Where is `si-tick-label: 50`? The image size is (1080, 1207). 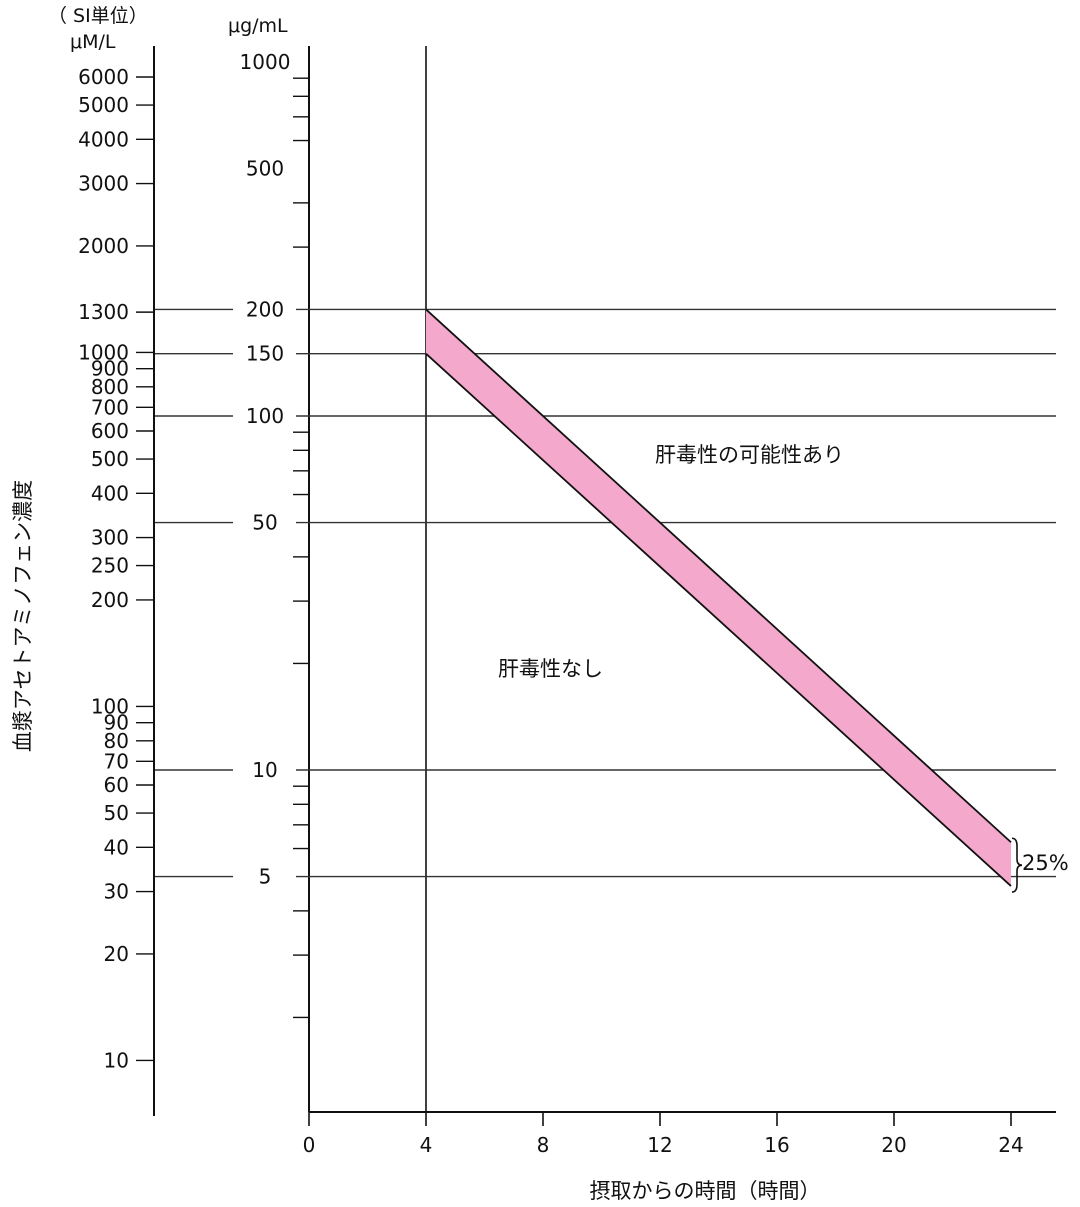
si-tick-label: 50 is located at coordinates (116, 813).